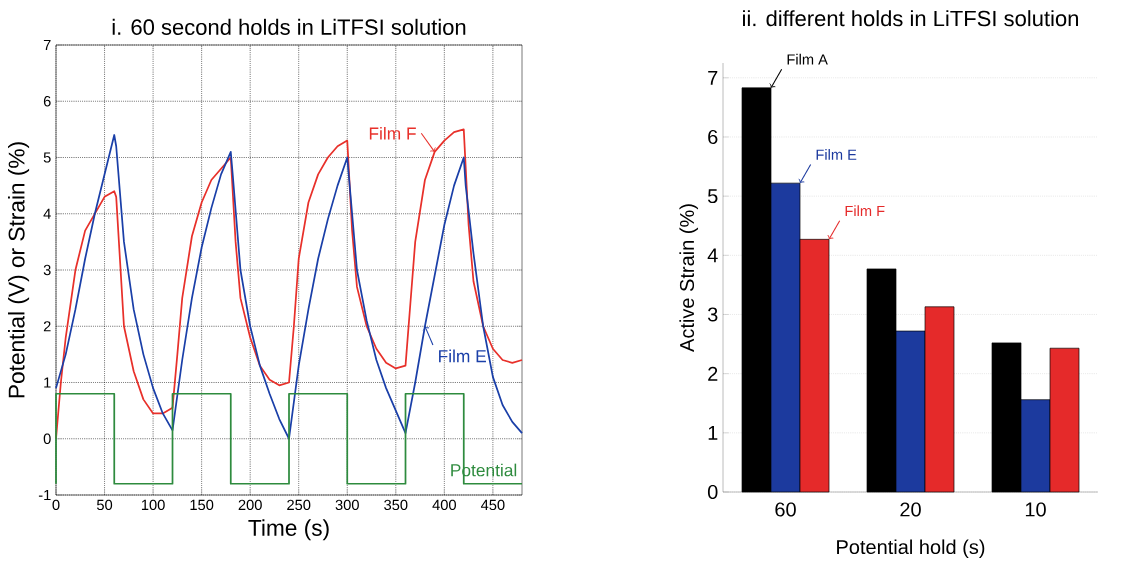 Image resolution: width=1130 pixels, height=562 pixels. What do you see at coordinates (202, 504) in the screenshot?
I see `x-tick-label: 150` at bounding box center [202, 504].